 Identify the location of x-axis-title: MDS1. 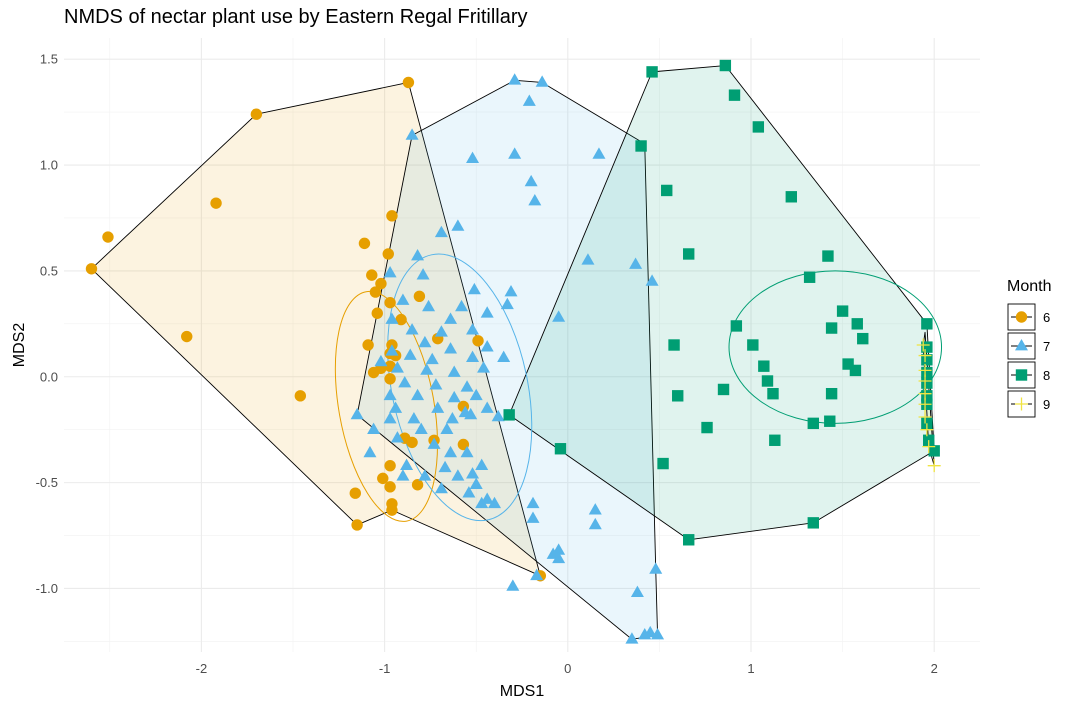
(522, 691).